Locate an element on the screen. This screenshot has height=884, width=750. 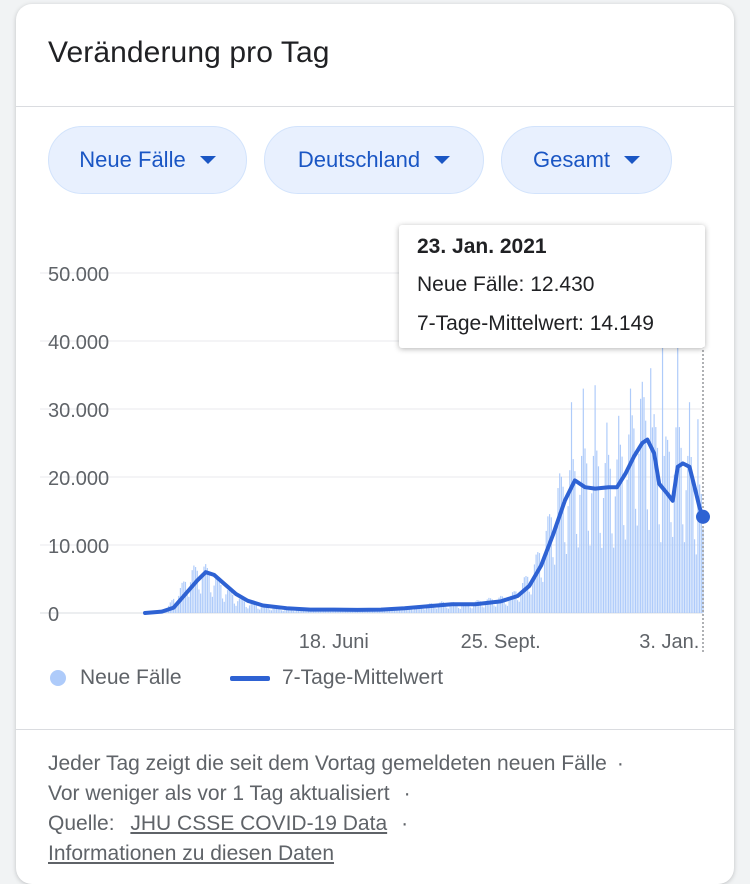
y-tick-label: 30.000 is located at coordinates (78, 411).